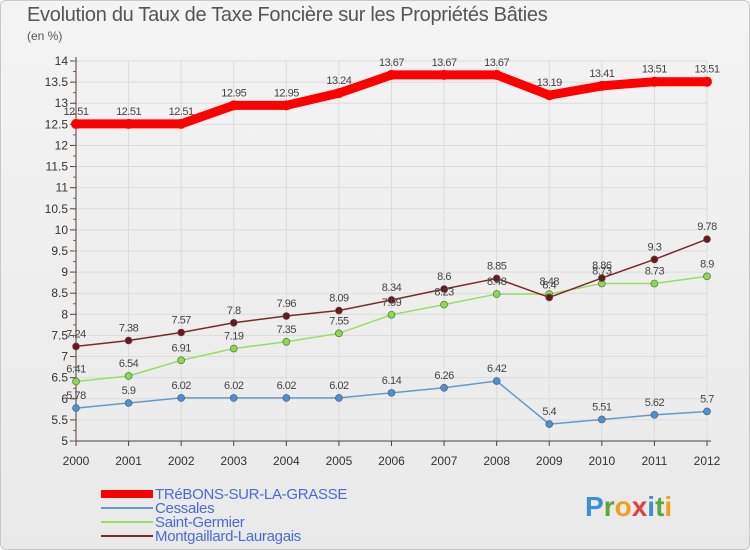 The width and height of the screenshot is (750, 550). I want to click on x-tick-label: 2006, so click(391, 461).